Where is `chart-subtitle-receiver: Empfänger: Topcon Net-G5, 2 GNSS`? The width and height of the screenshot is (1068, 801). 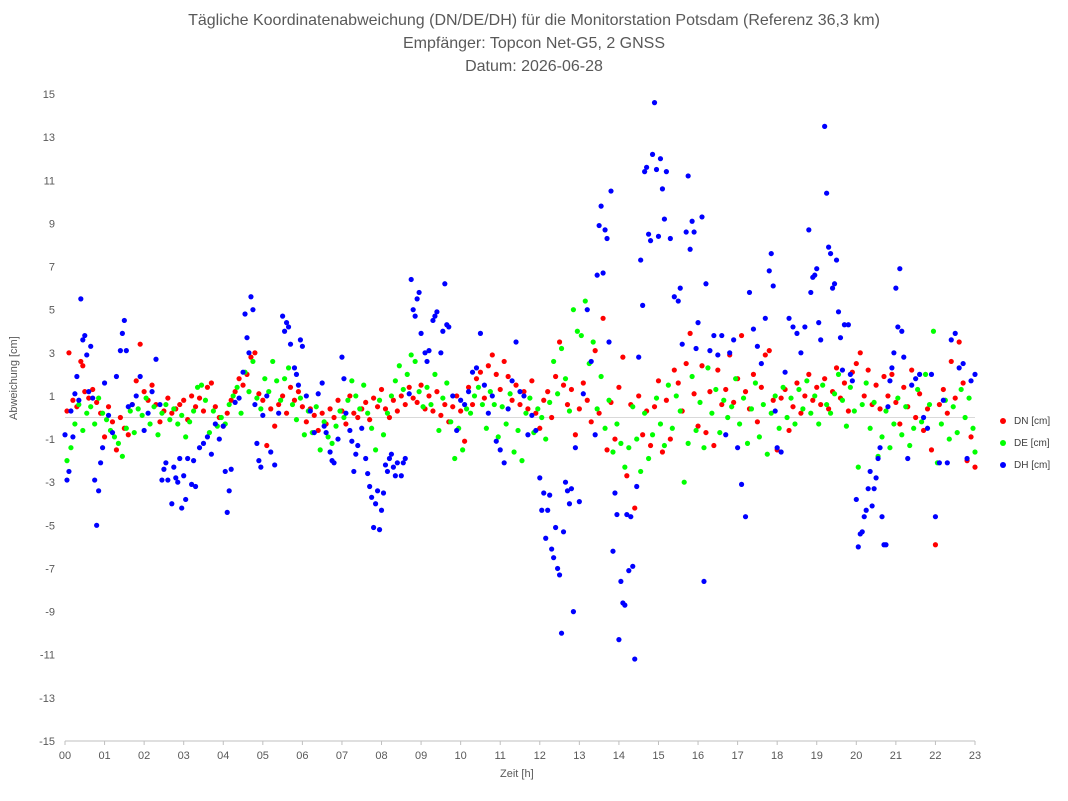
chart-subtitle-receiver: Empfänger: Topcon Net-G5, 2 GNSS is located at coordinates (534, 43).